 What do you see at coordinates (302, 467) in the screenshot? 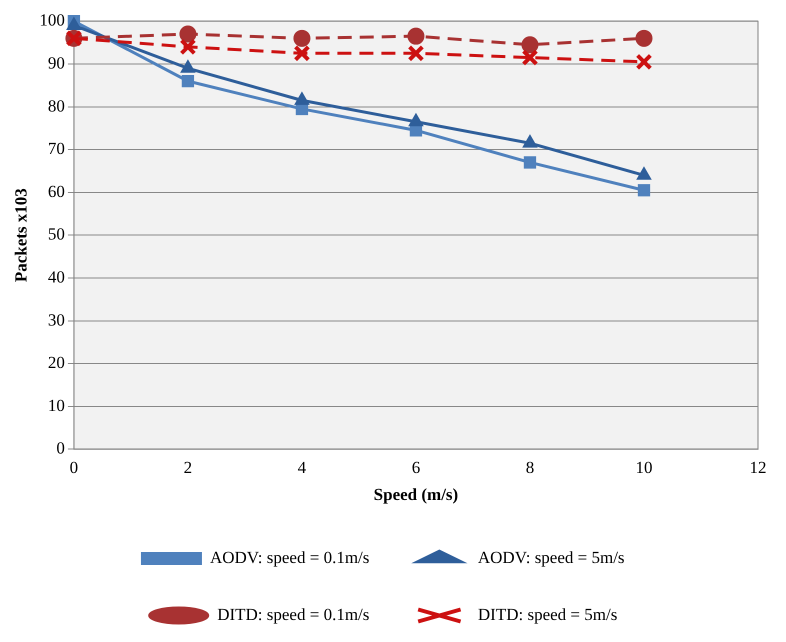
I see `x-tick-label: 4` at bounding box center [302, 467].